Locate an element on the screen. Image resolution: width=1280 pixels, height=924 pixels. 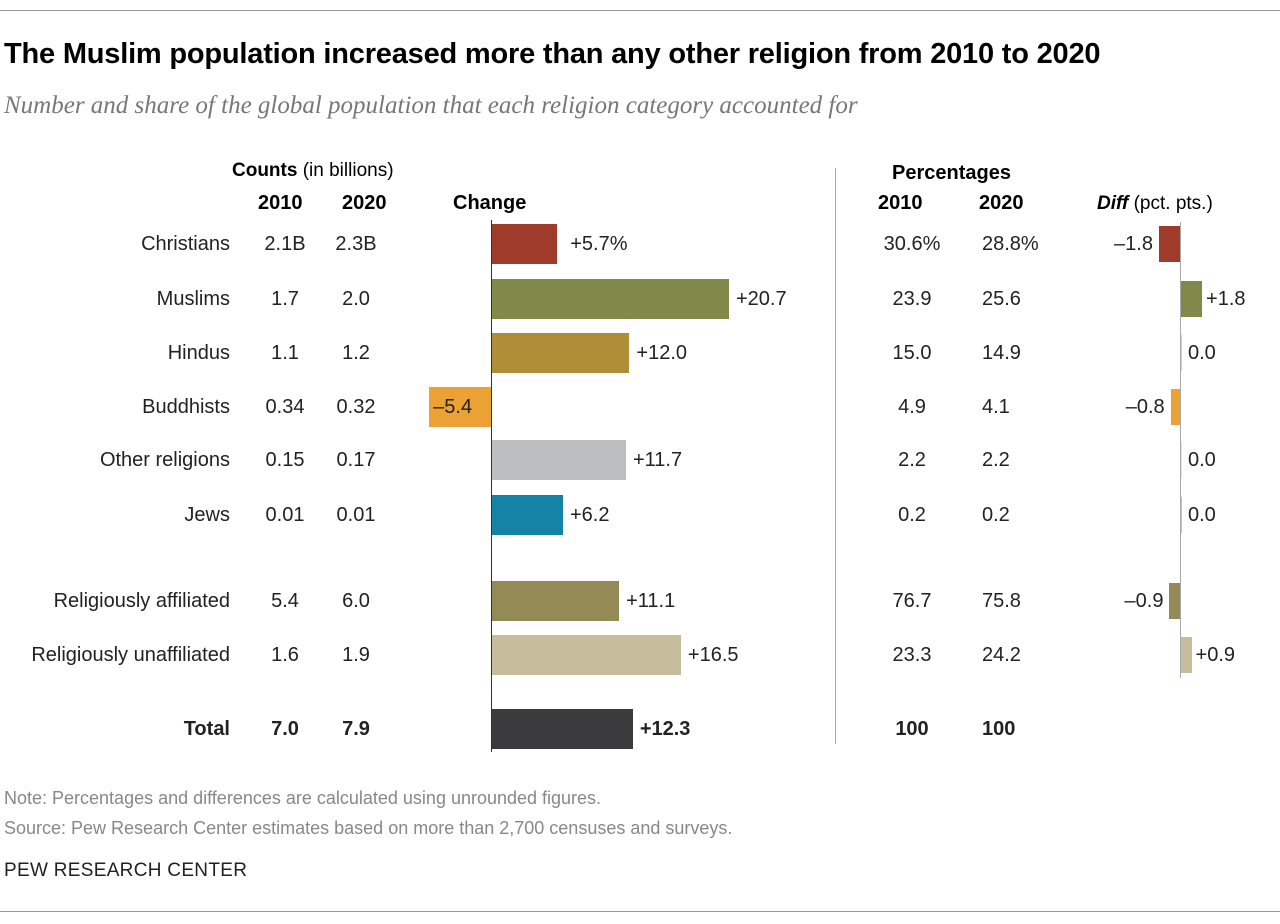
pct-2010: 76.7 is located at coordinates (912, 601).